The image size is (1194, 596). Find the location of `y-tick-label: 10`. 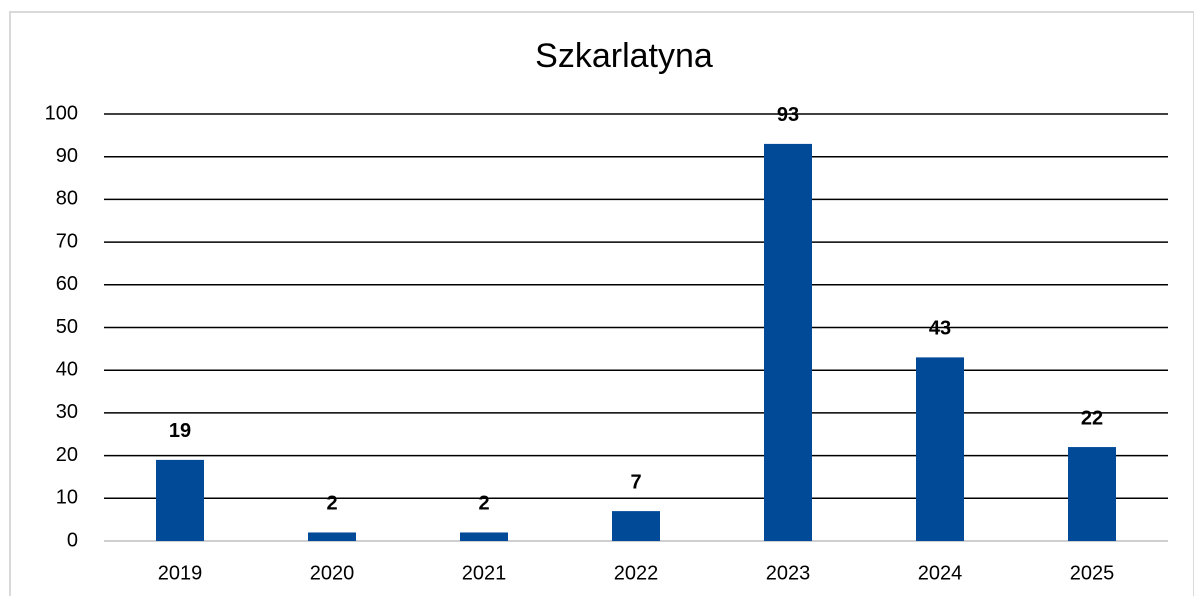

y-tick-label: 10 is located at coordinates (67, 498).